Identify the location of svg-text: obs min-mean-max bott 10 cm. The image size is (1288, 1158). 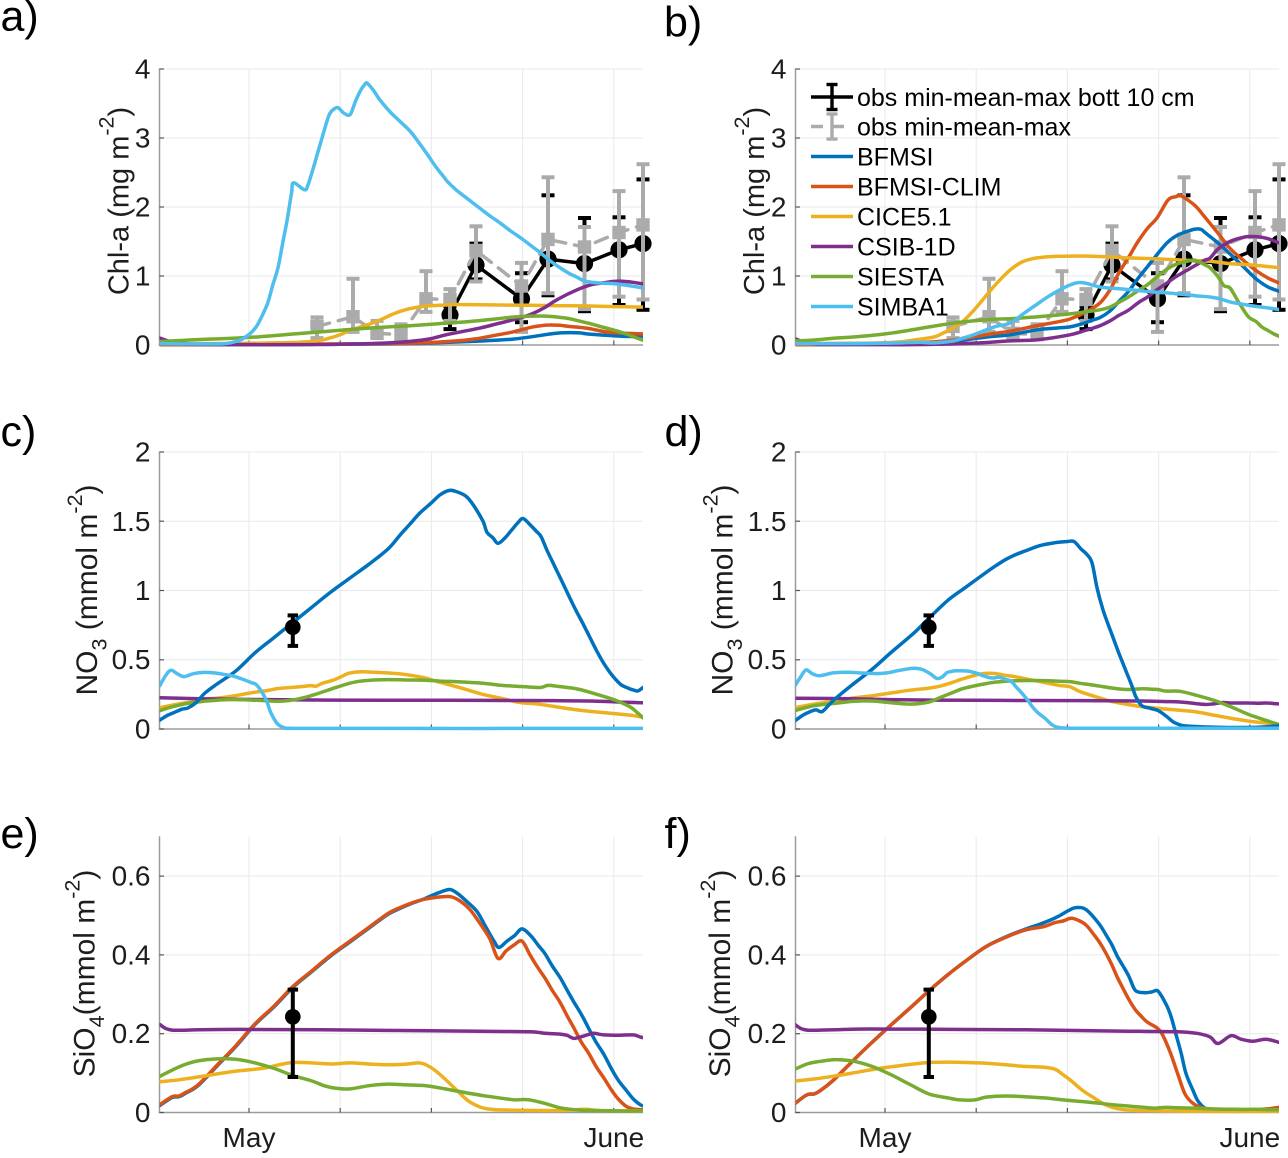
(1026, 98).